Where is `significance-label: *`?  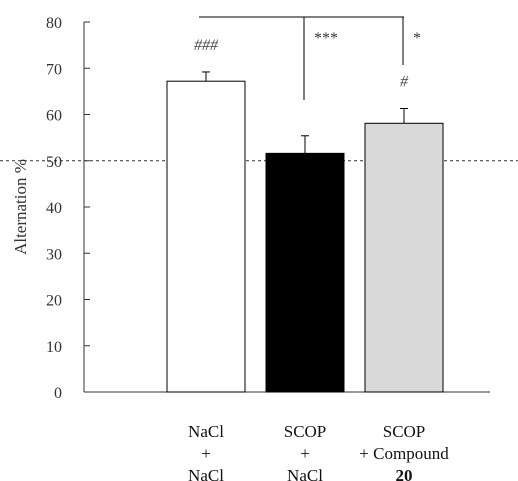 significance-label: * is located at coordinates (417, 38).